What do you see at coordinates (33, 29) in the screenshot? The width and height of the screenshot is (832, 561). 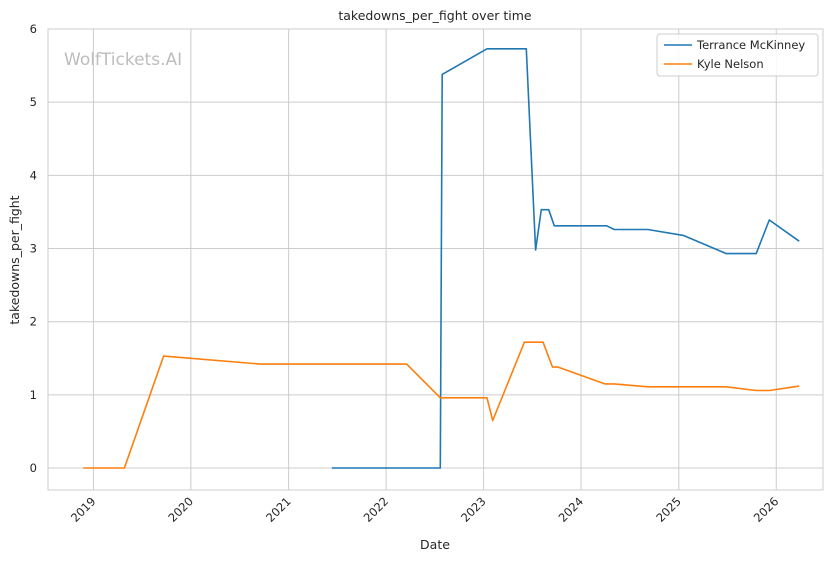 I see `y-tick-label: 6` at bounding box center [33, 29].